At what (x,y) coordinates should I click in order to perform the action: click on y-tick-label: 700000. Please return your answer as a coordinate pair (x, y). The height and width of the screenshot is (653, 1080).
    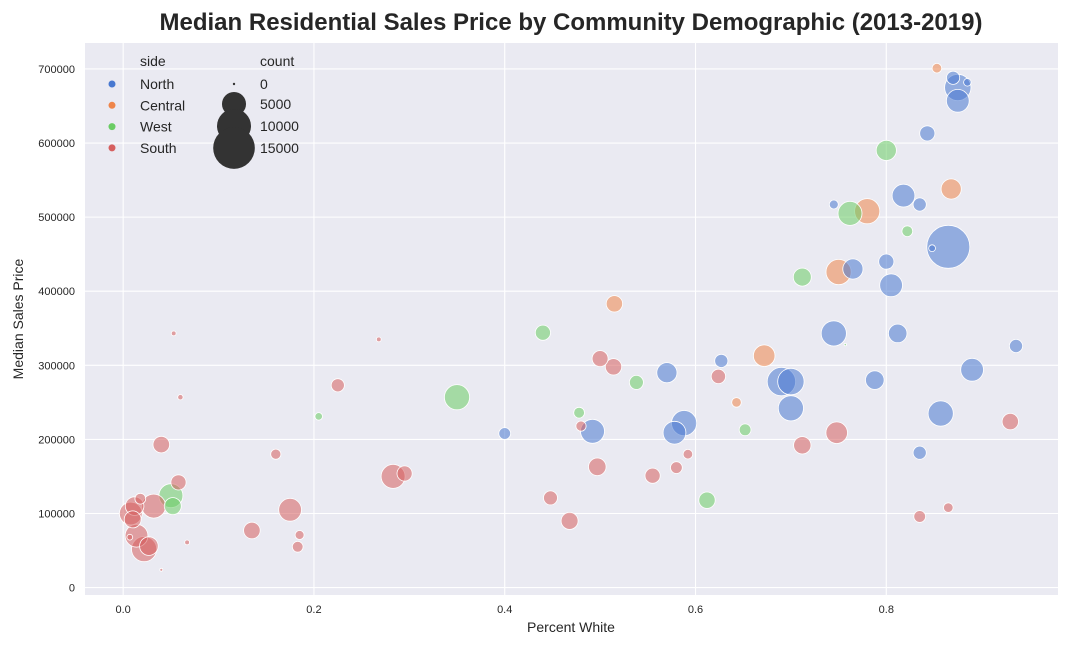
    Looking at the image, I should click on (56, 70).